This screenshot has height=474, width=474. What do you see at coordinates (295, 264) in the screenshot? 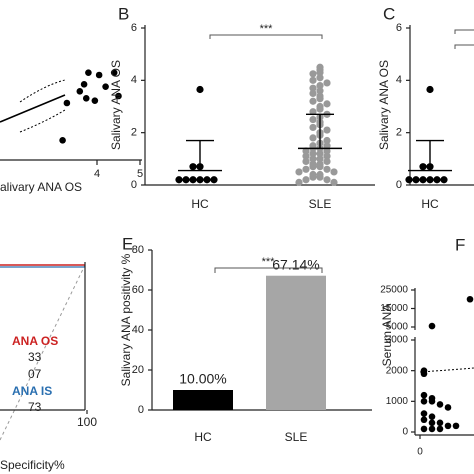
I see `value-label: 67.14%` at bounding box center [295, 264].